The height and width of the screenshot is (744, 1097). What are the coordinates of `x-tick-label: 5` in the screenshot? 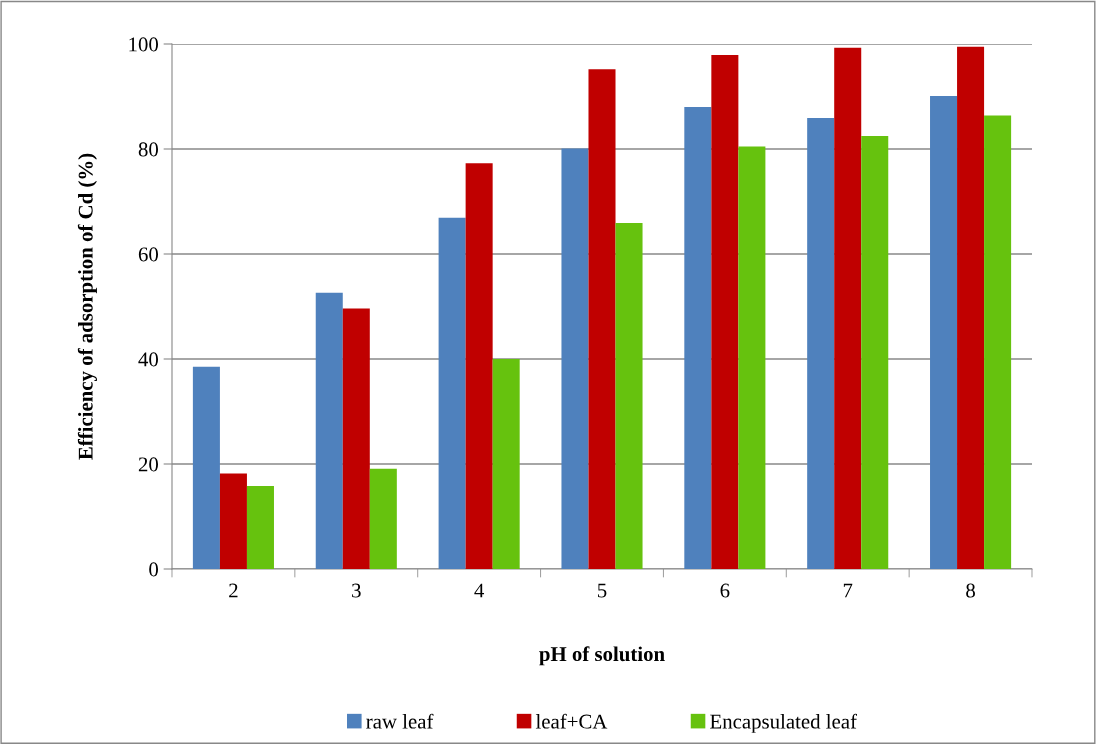 It's located at (602, 590).